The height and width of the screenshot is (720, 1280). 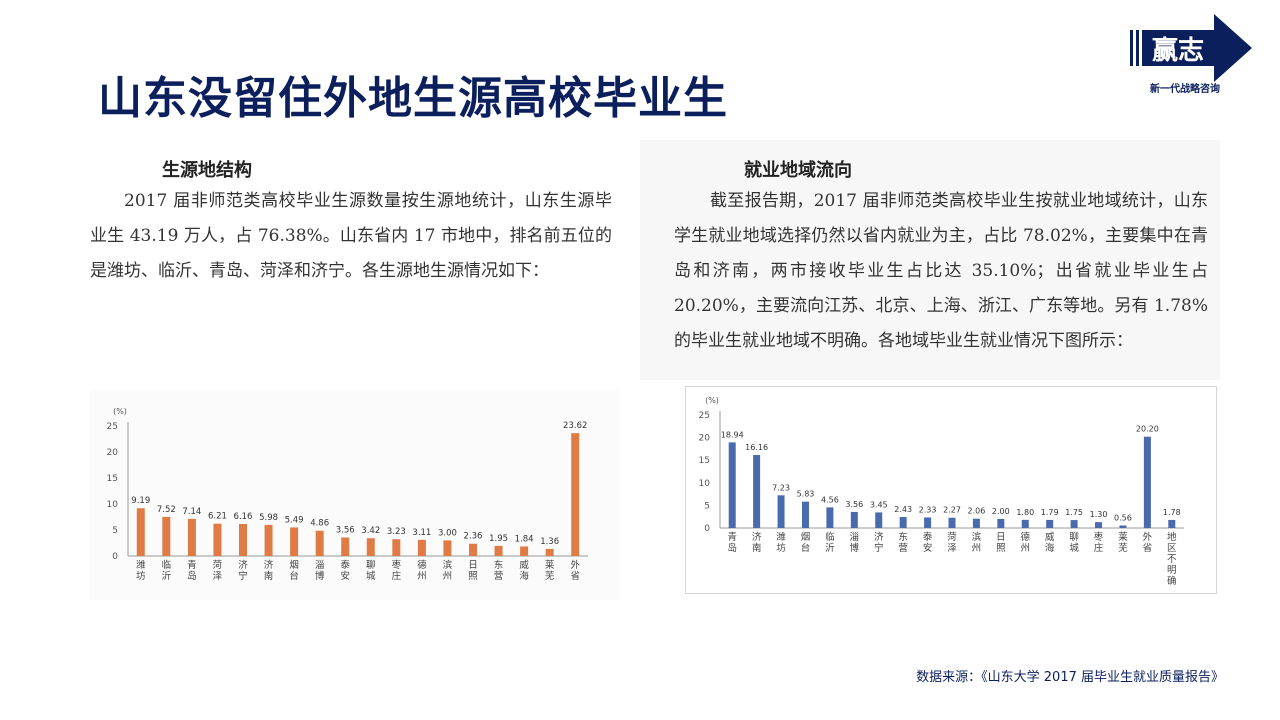 I want to click on data-label: 4.86, so click(x=319, y=524).